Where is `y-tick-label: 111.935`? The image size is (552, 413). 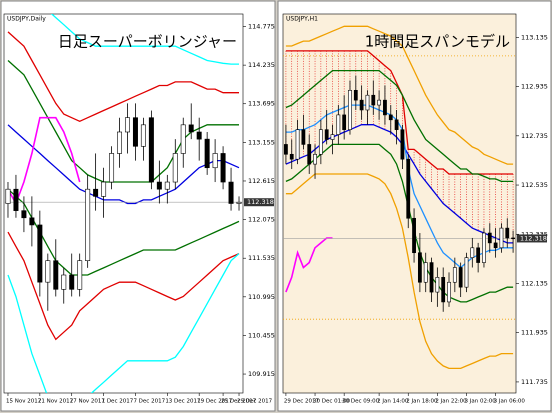
y-tick-label: 111.935 is located at coordinates (534, 333).